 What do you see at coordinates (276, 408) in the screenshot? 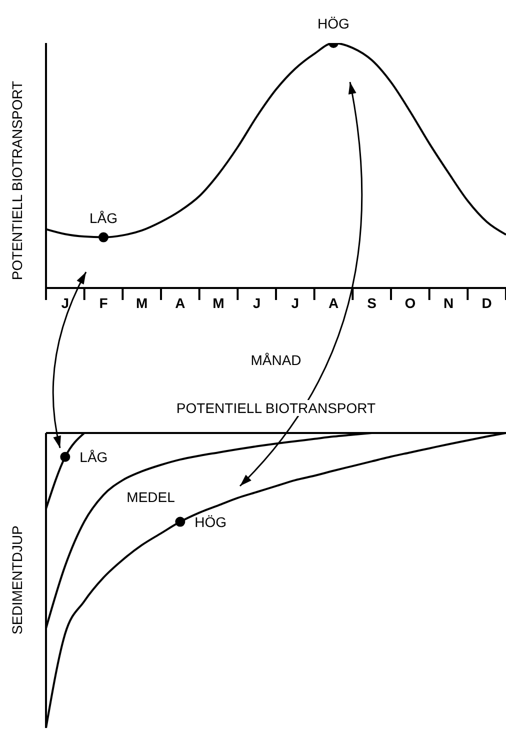
I see `x-axis-title: POTENTIELL BIOTRANSPORT` at bounding box center [276, 408].